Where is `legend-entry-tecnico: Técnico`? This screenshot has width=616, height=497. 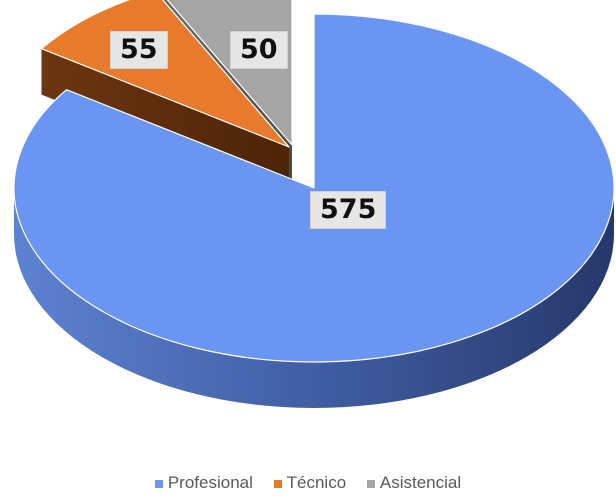
legend-entry-tecnico: Técnico is located at coordinates (310, 483).